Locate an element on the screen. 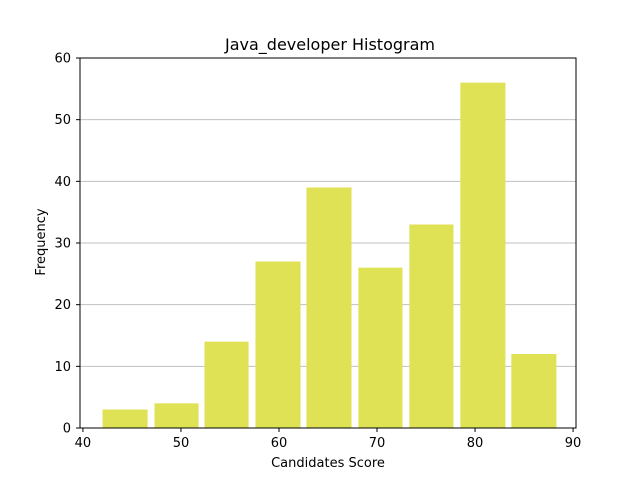 The height and width of the screenshot is (480, 640). x-tick-label: 90 is located at coordinates (573, 443).